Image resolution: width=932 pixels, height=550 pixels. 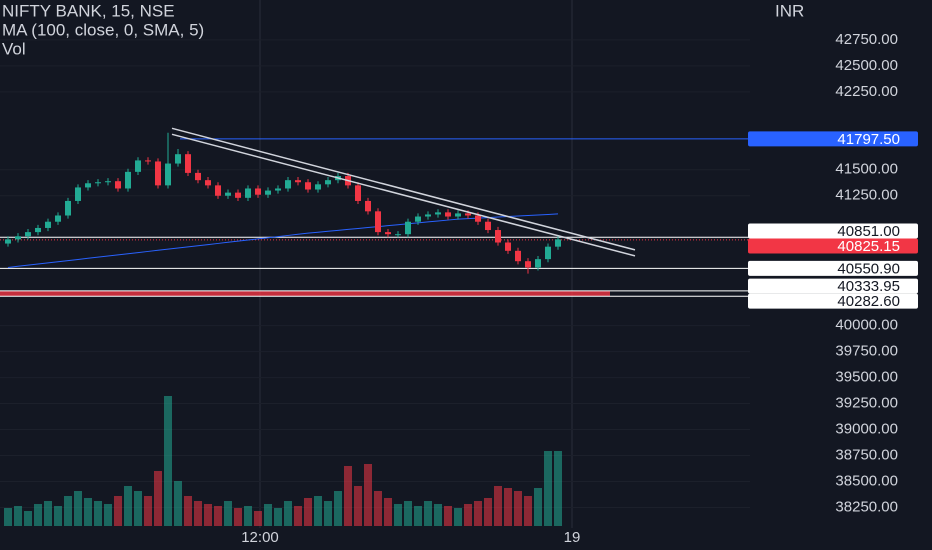 I want to click on y-tick-label: 42750.00, so click(x=866, y=39).